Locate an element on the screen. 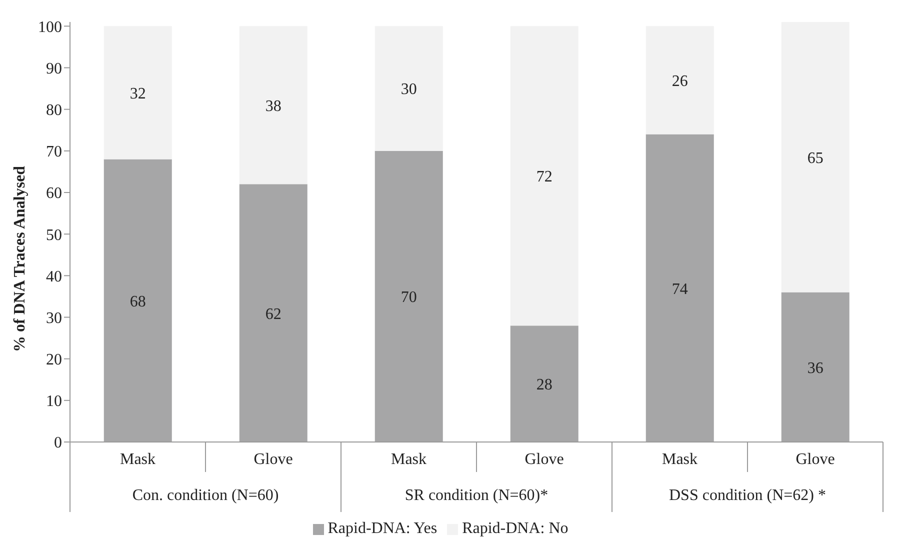 Image resolution: width=901 pixels, height=545 pixels. data-label: 74 is located at coordinates (680, 289).